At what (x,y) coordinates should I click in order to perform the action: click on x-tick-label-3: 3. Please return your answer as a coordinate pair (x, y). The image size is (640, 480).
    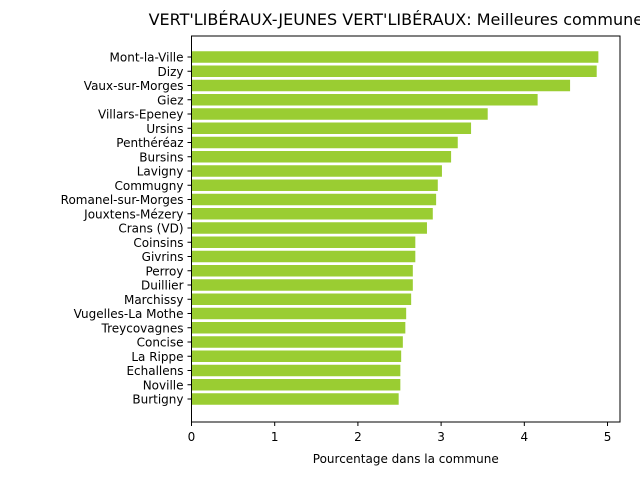
    Looking at the image, I should click on (441, 437).